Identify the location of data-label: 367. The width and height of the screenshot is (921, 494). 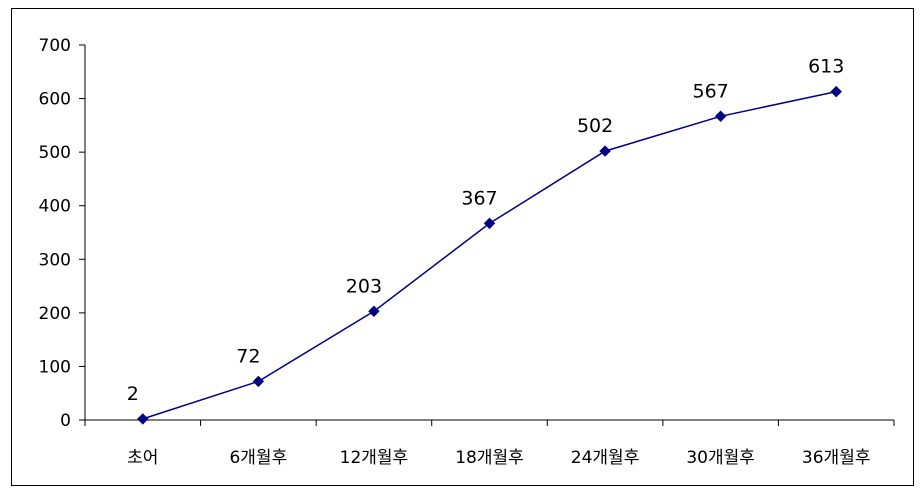
(479, 198).